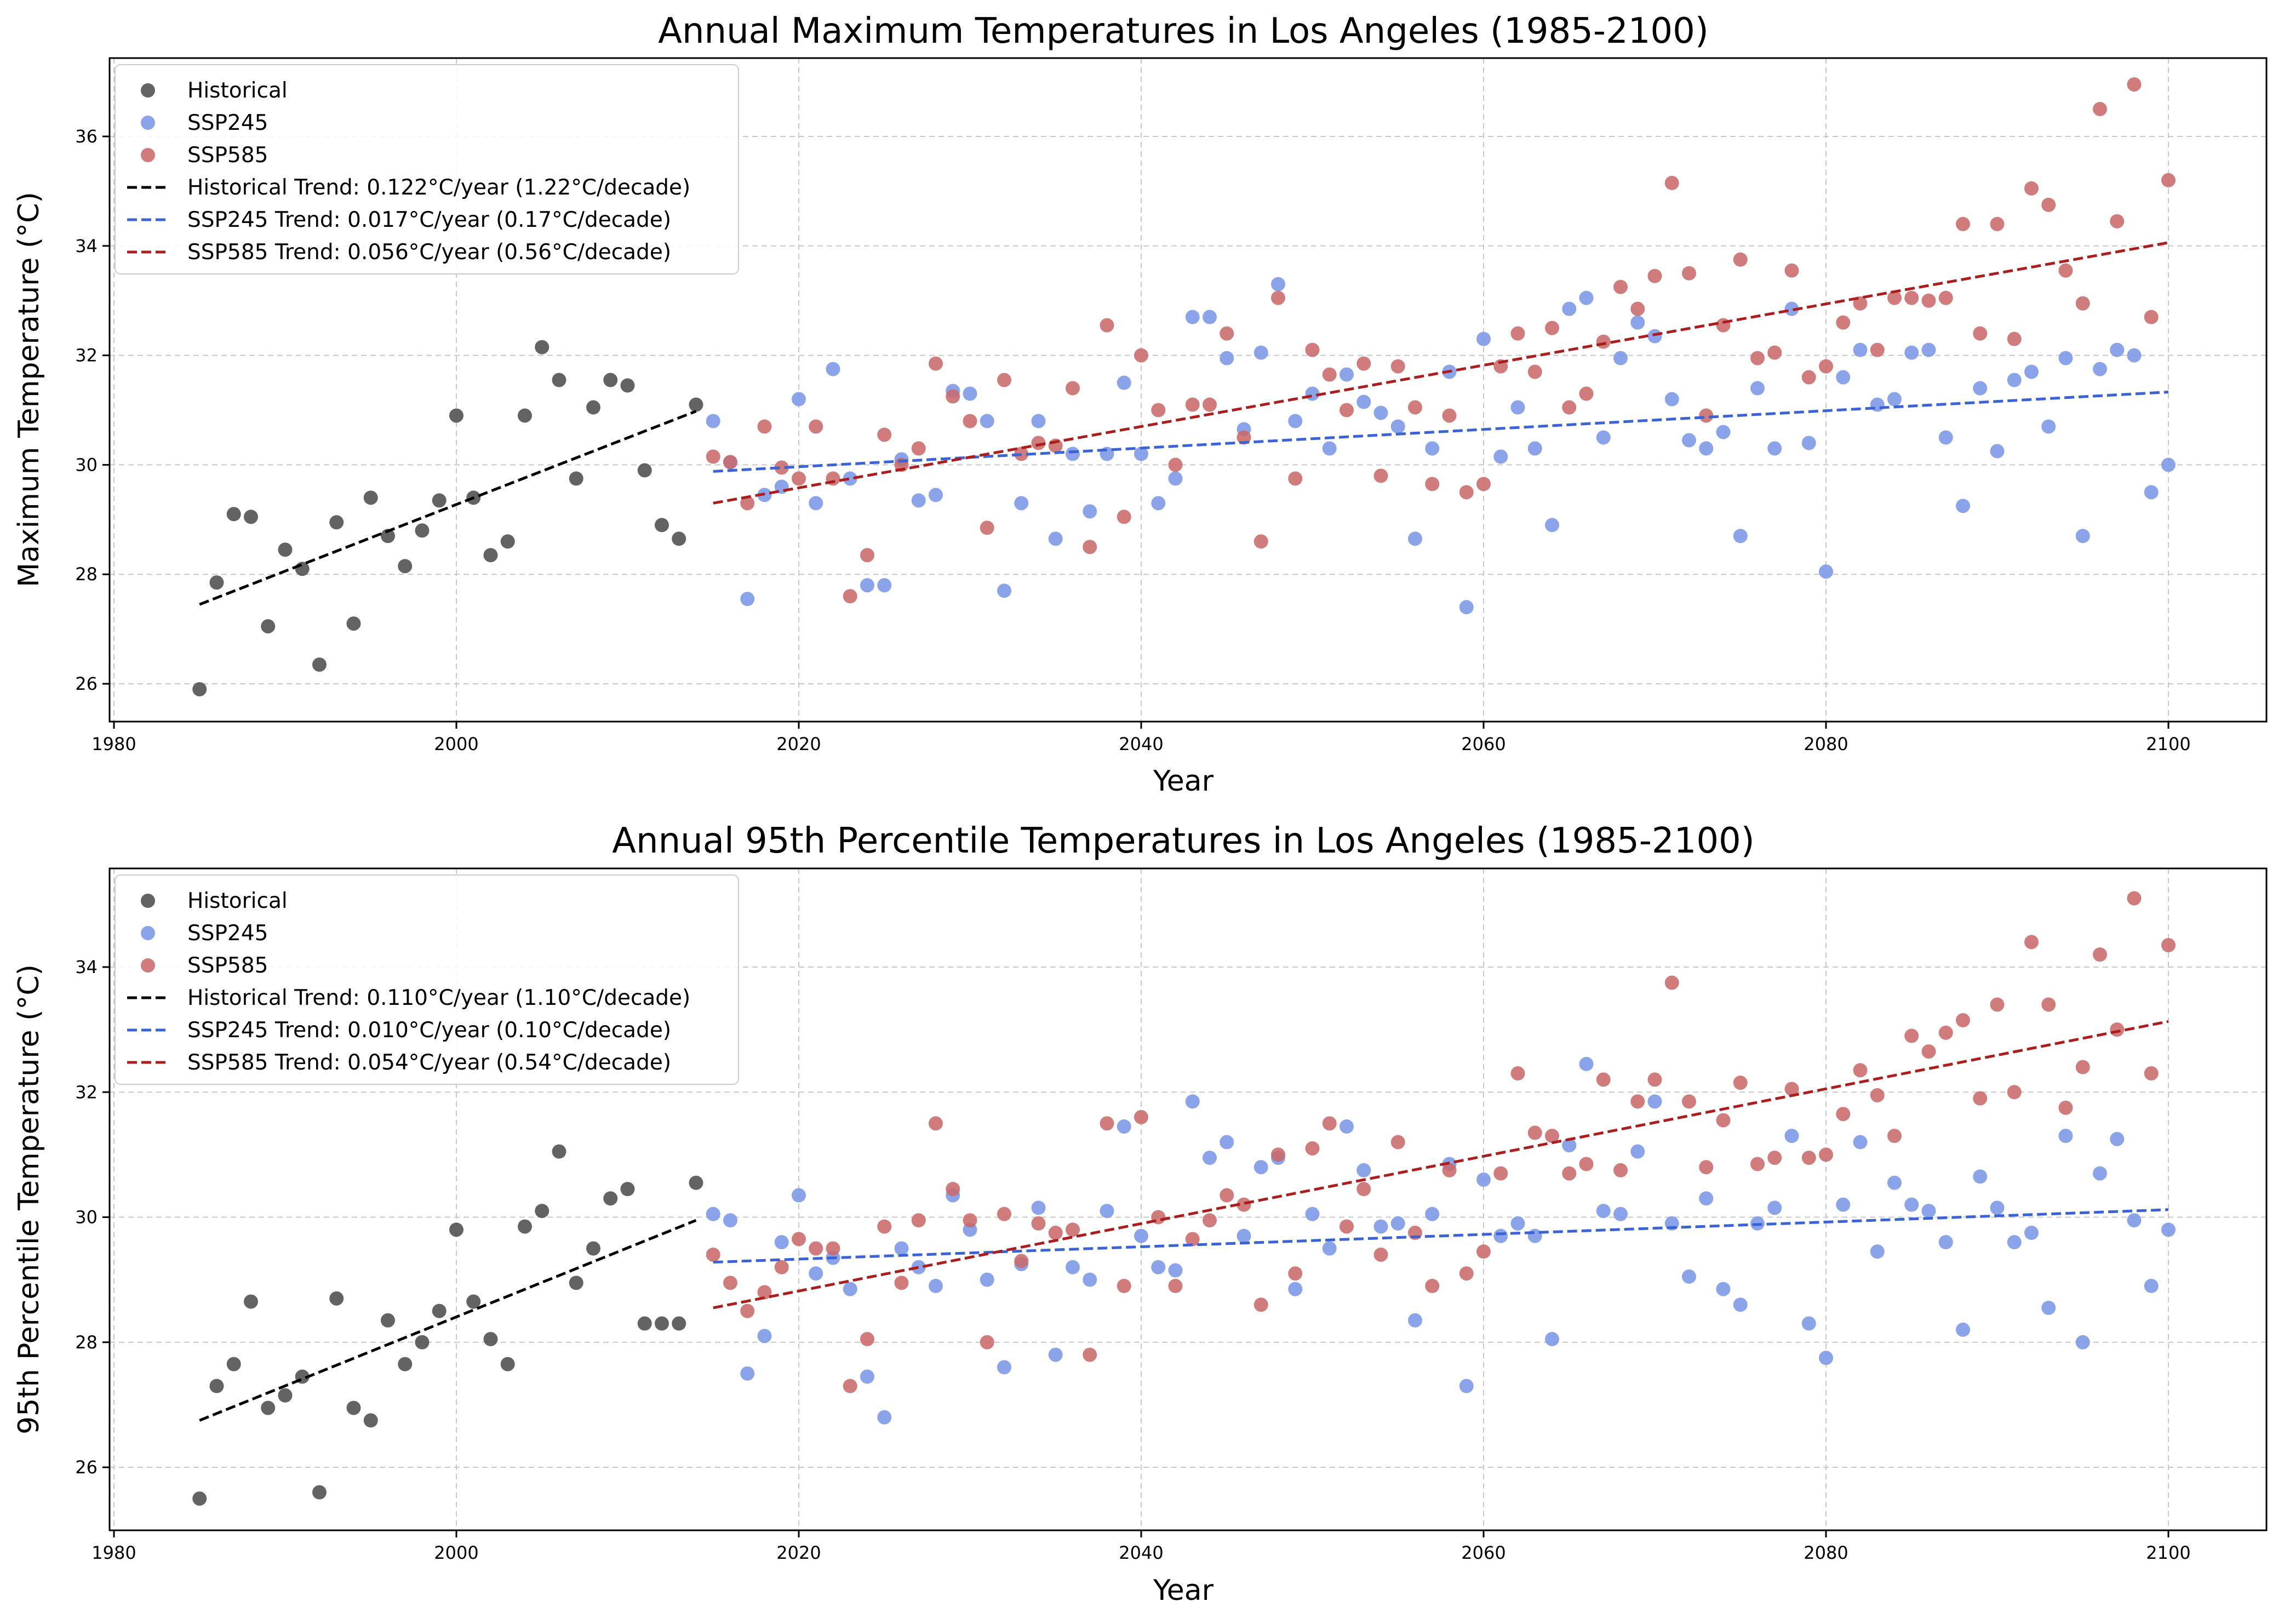 Image resolution: width=2284 pixels, height=1624 pixels. What do you see at coordinates (87, 574) in the screenshot?
I see `y-tick-label: 28` at bounding box center [87, 574].